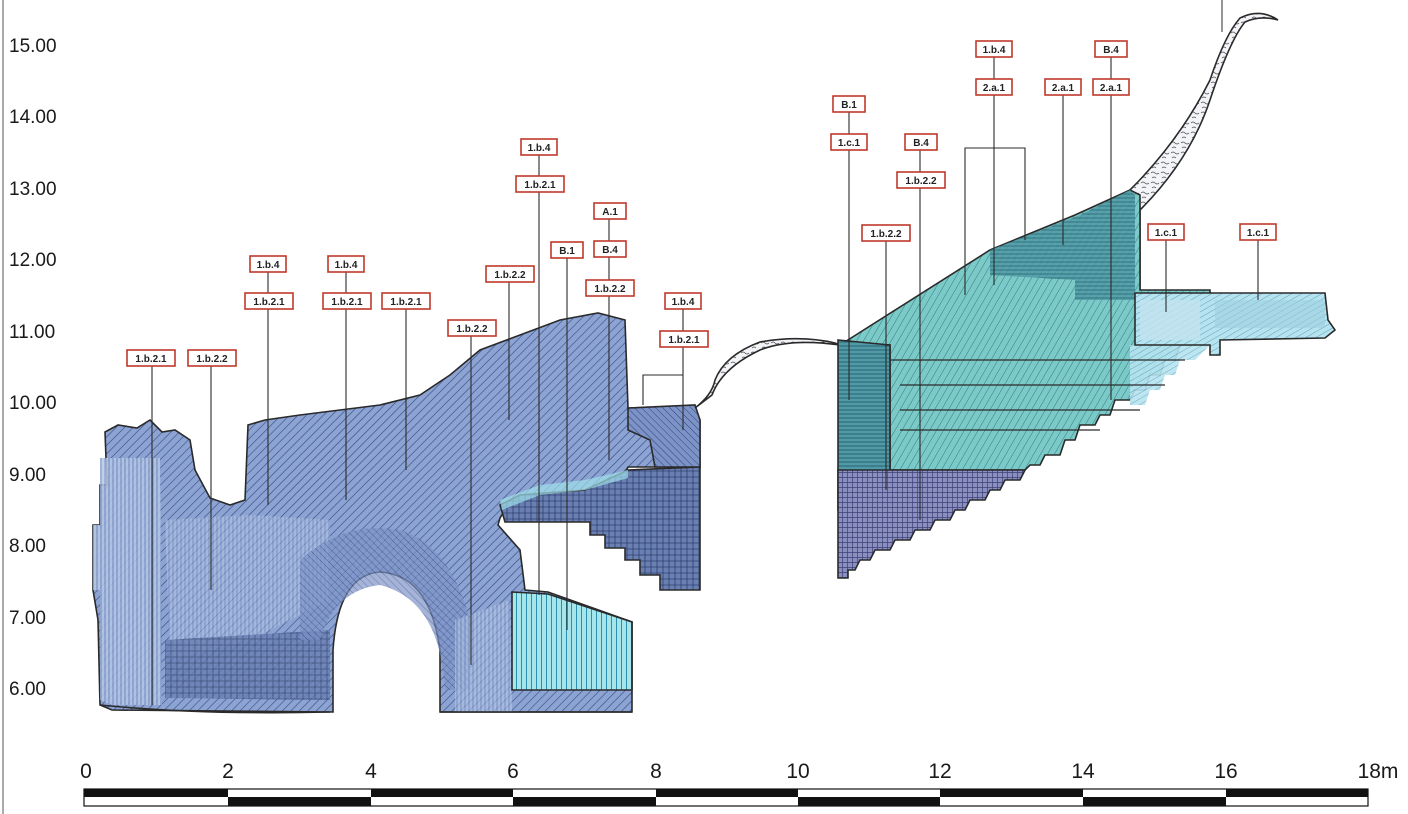 The width and height of the screenshot is (1408, 814). Describe the element at coordinates (513, 771) in the screenshot. I see `scale-label: 6` at that location.